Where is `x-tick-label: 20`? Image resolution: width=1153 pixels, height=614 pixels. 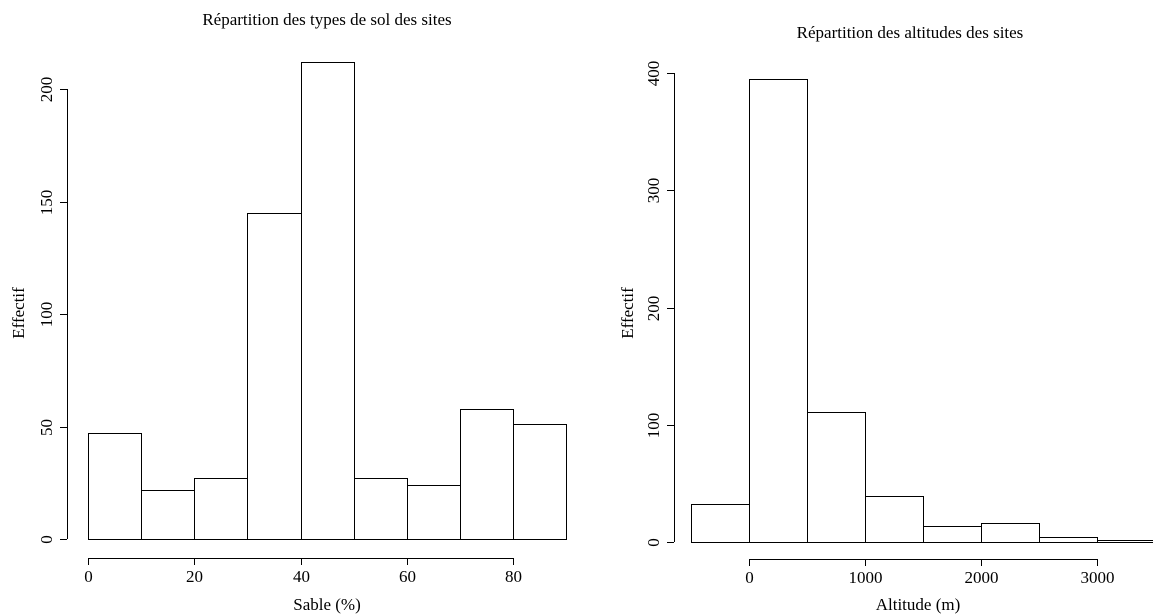
x-tick-label: 20 is located at coordinates (194, 576).